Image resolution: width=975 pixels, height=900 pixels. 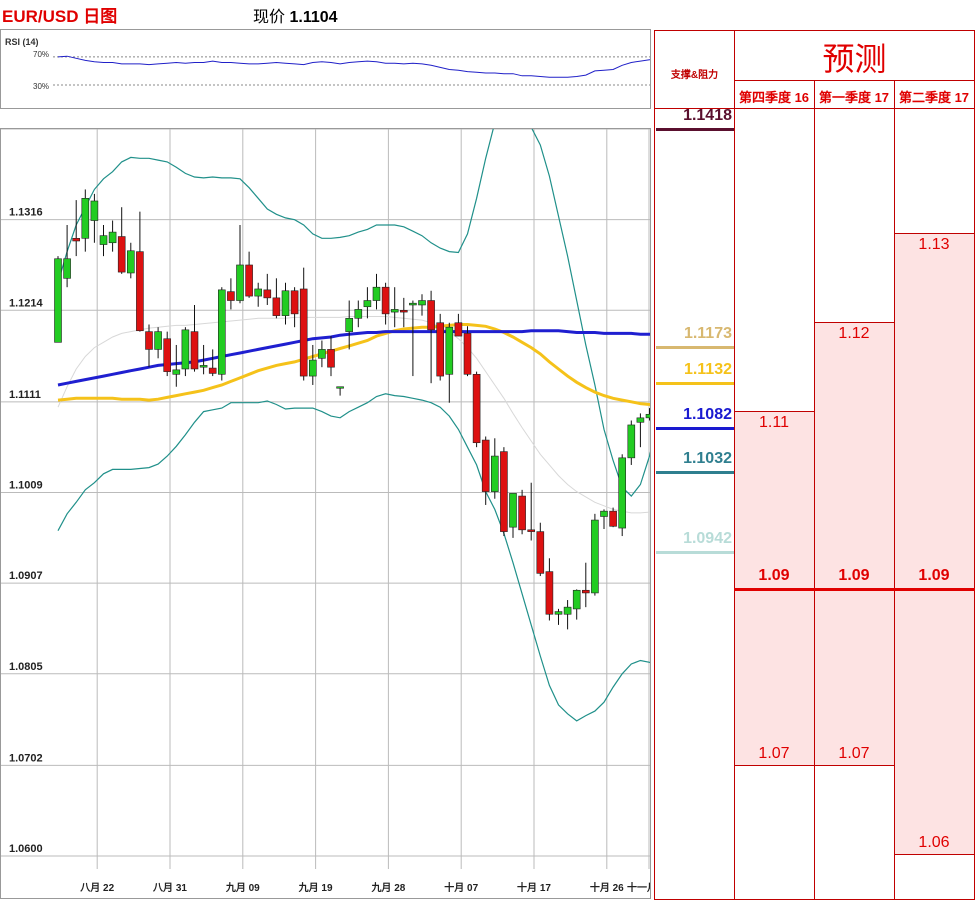 What do you see at coordinates (353, 66) in the screenshot?
I see `rsi-line` at bounding box center [353, 66].